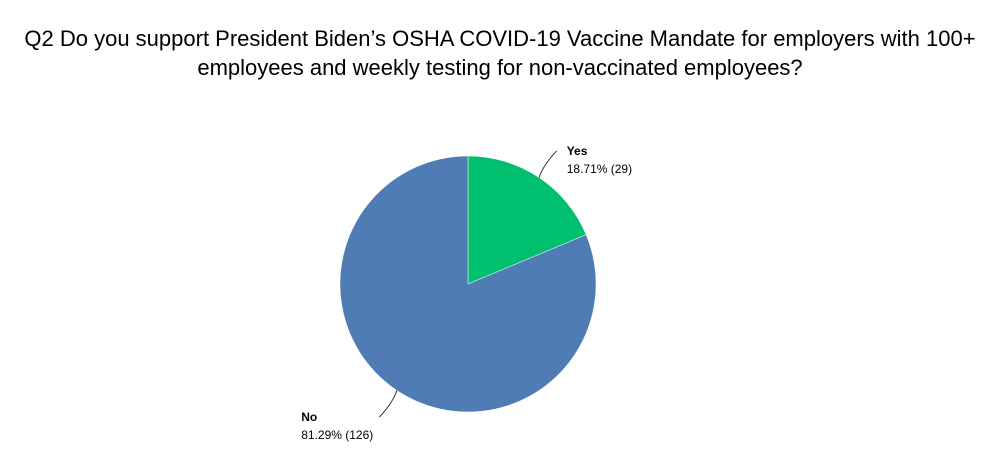 The image size is (1000, 458). Describe the element at coordinates (309, 417) in the screenshot. I see `slice-label: No` at that location.